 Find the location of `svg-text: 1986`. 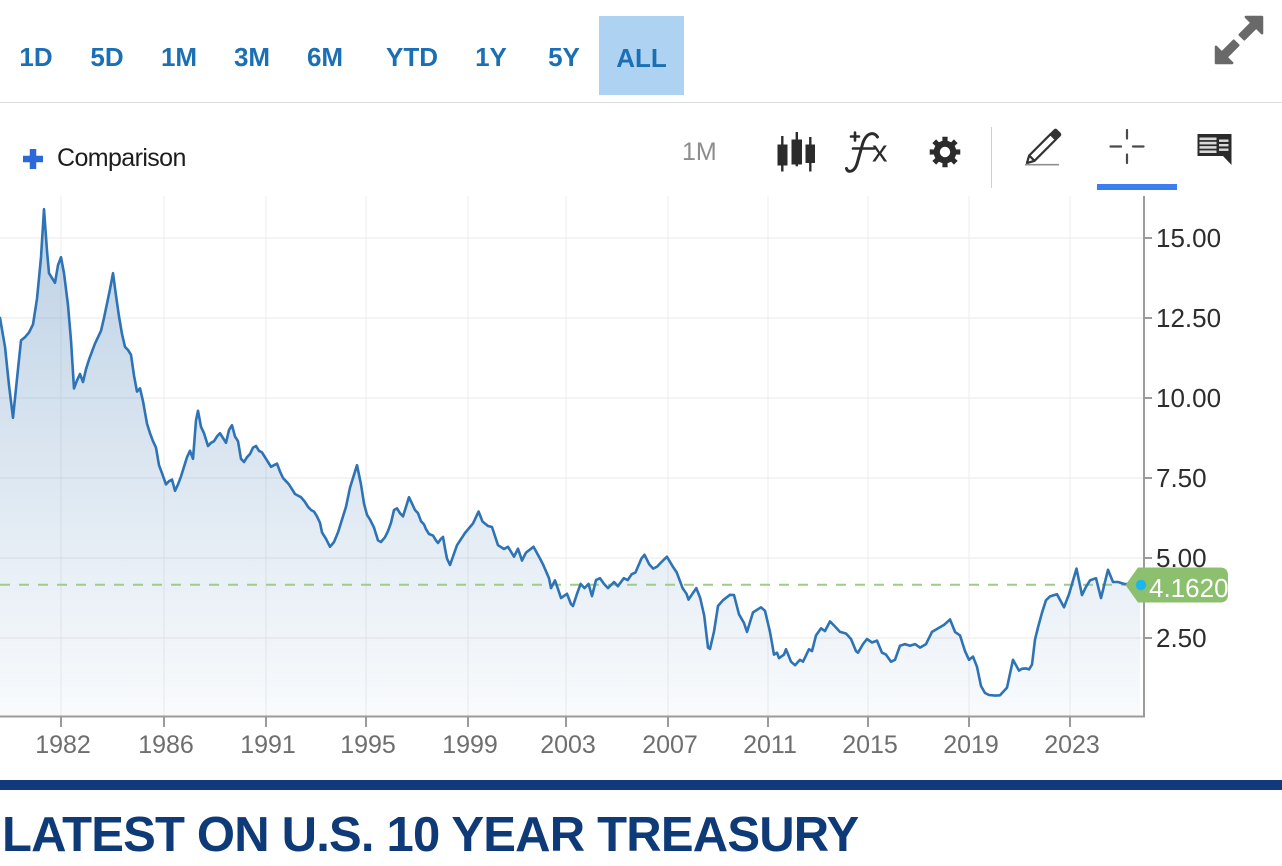

svg-text: 1986 is located at coordinates (166, 745).